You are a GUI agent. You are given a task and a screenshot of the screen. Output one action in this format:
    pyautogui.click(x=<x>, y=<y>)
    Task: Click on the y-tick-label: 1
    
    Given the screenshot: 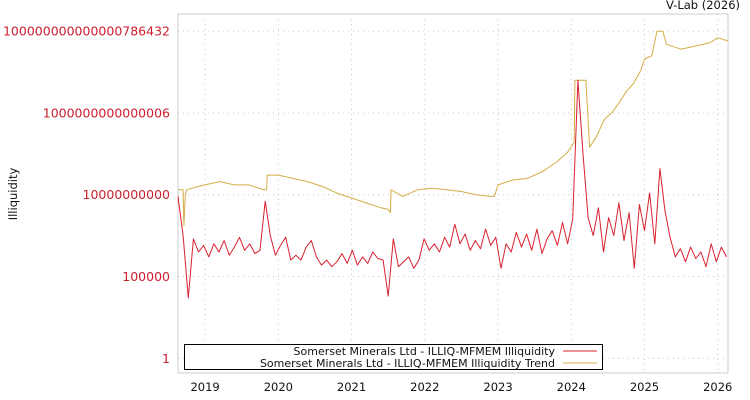 What is the action you would take?
    pyautogui.click(x=166, y=358)
    